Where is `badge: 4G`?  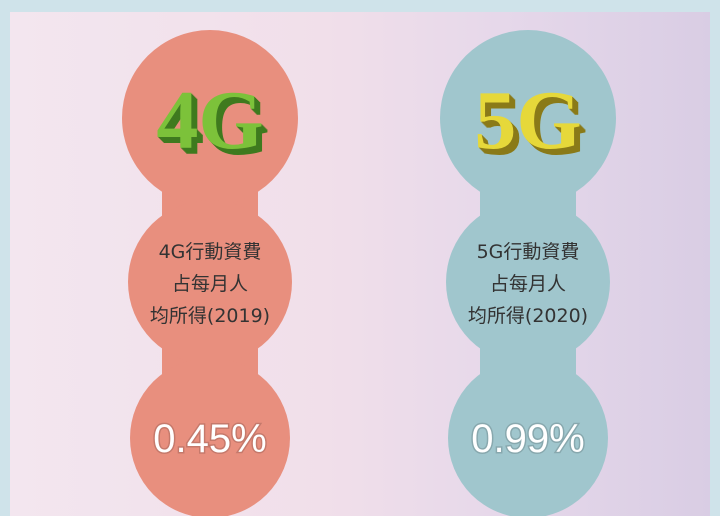 badge: 4G is located at coordinates (209, 120).